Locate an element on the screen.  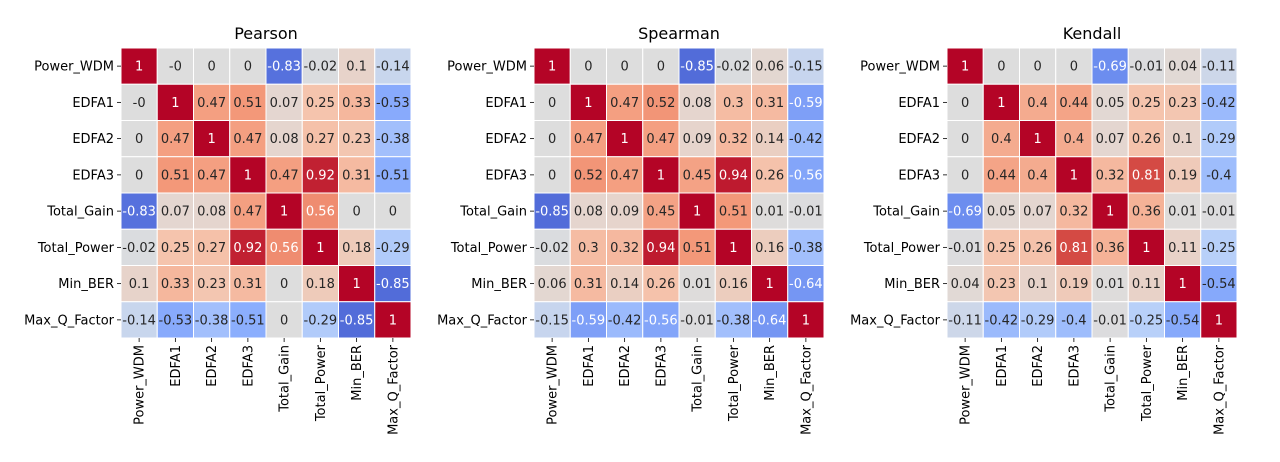
x-tick-label: Power_WDM is located at coordinates (553, 385).